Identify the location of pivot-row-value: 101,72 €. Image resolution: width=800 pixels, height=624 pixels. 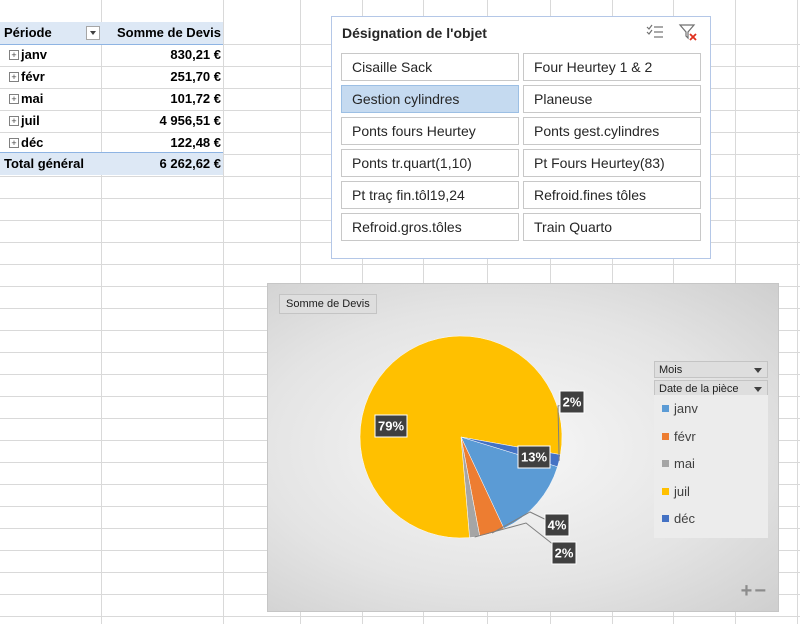
(195, 98).